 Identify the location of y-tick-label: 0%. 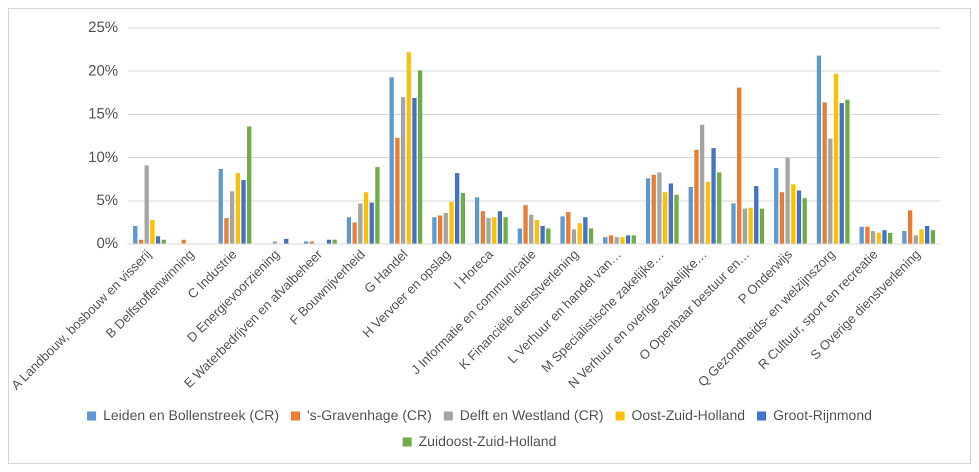
(107, 243).